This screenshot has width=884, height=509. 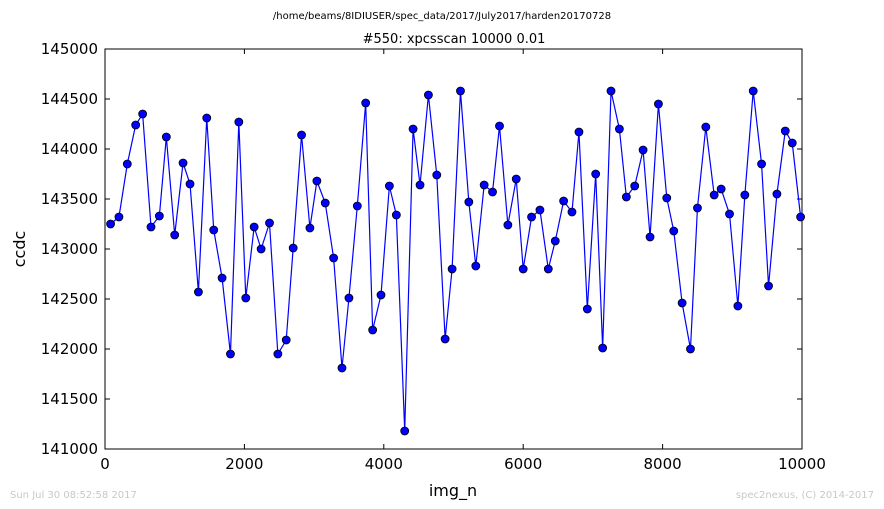 What do you see at coordinates (454, 39) in the screenshot?
I see `chart-title: #550: xpcsscan 10000 0.01` at bounding box center [454, 39].